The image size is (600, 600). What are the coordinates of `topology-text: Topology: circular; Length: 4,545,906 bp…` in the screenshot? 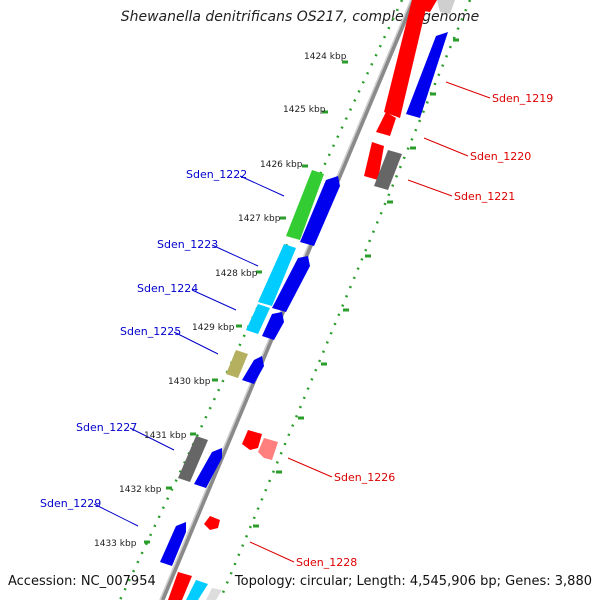 It's located at (413, 581).